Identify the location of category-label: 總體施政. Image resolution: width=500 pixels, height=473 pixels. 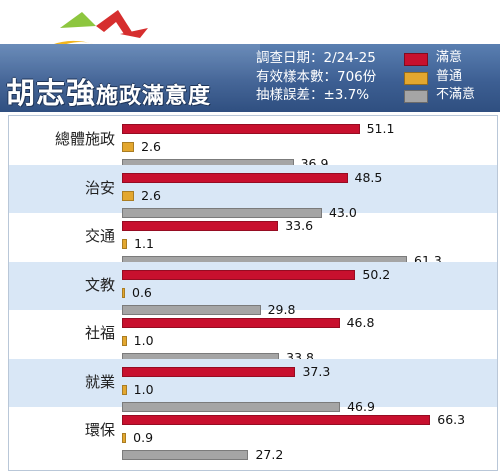
(84, 139).